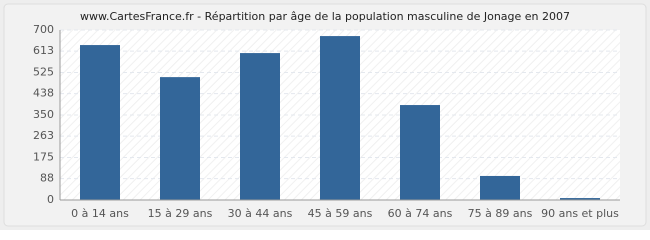  What do you see at coordinates (43, 157) in the screenshot?
I see `y-tick-label: 175` at bounding box center [43, 157].